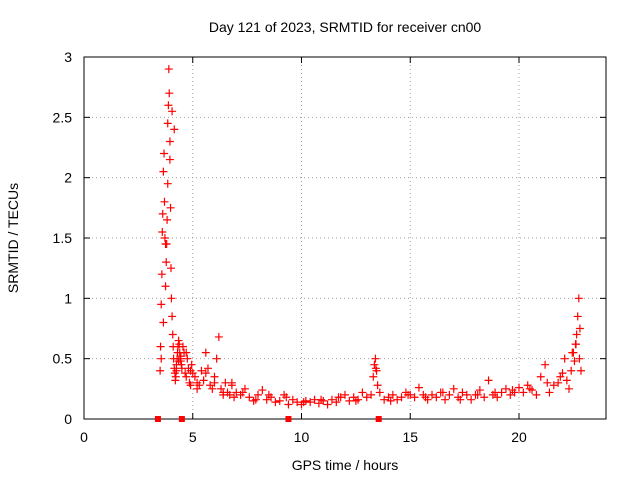  Describe the element at coordinates (288, 419) in the screenshot. I see `gap-marker` at that location.